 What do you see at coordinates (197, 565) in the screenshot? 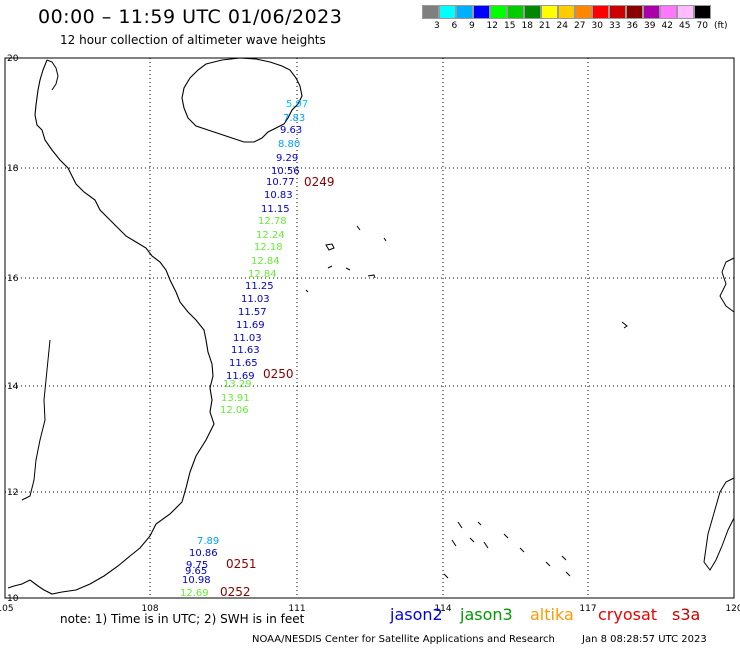
I see `wave-height-value: 9.75` at bounding box center [197, 565].